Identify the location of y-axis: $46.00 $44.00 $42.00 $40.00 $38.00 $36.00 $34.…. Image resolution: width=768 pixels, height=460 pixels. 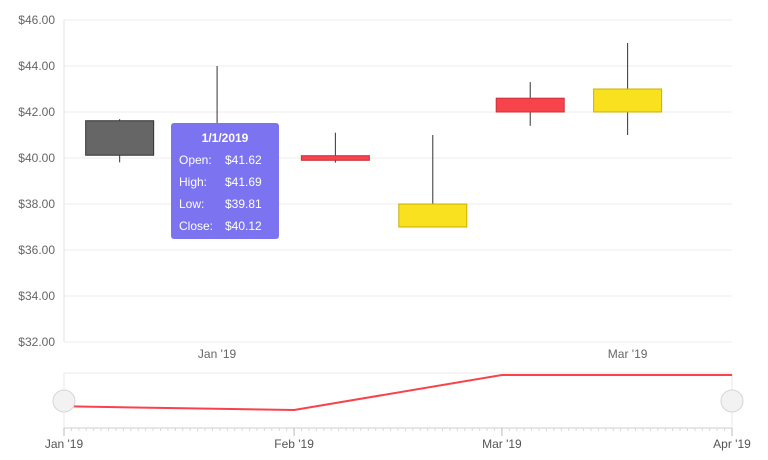
(41, 181).